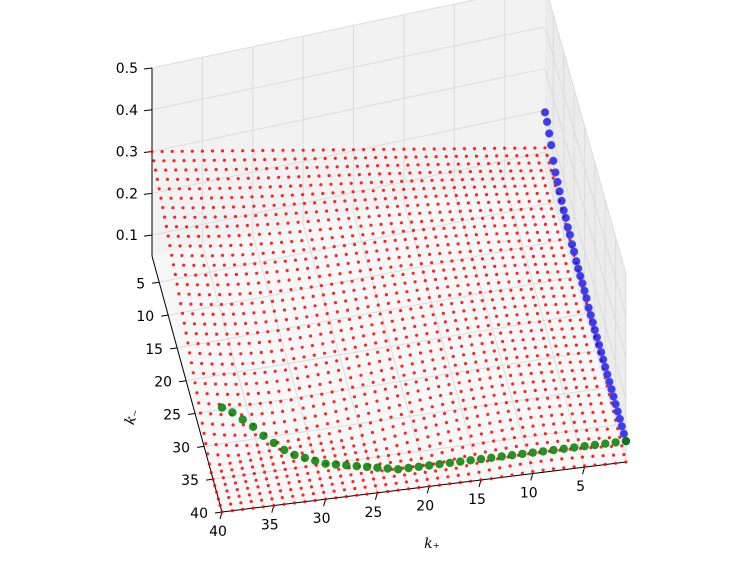 The image size is (747, 561). Describe the element at coordinates (127, 69) in the screenshot. I see `z-tick-label: 0.5` at that location.